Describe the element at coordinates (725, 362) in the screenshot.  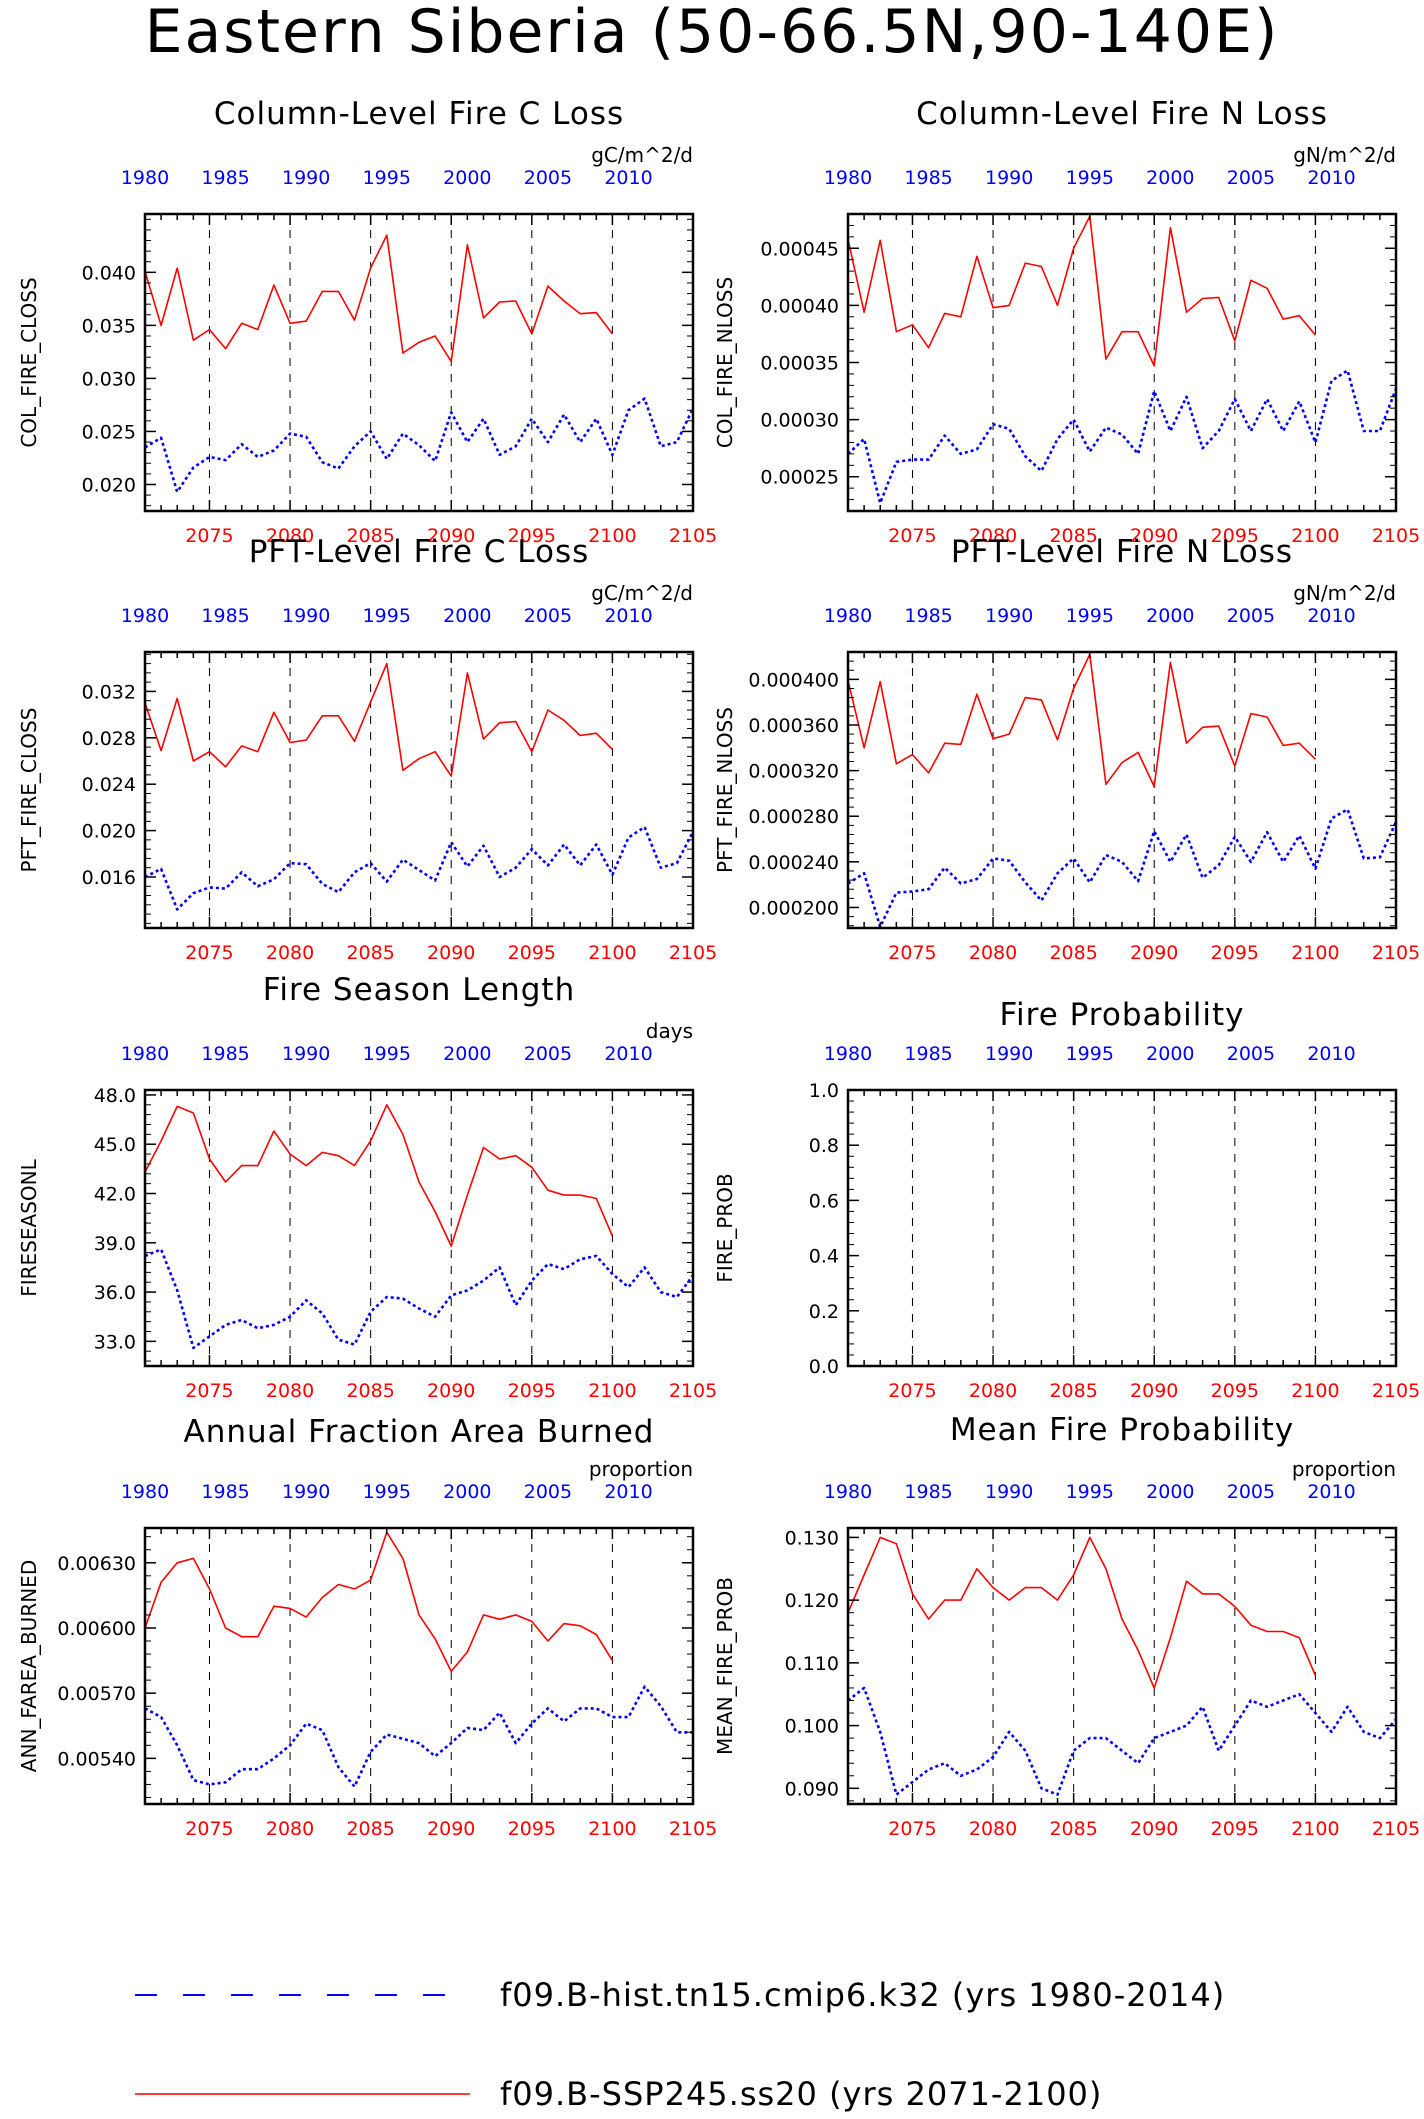
I see `y-axis-label: COL_FIRE_NLOSS` at that location.